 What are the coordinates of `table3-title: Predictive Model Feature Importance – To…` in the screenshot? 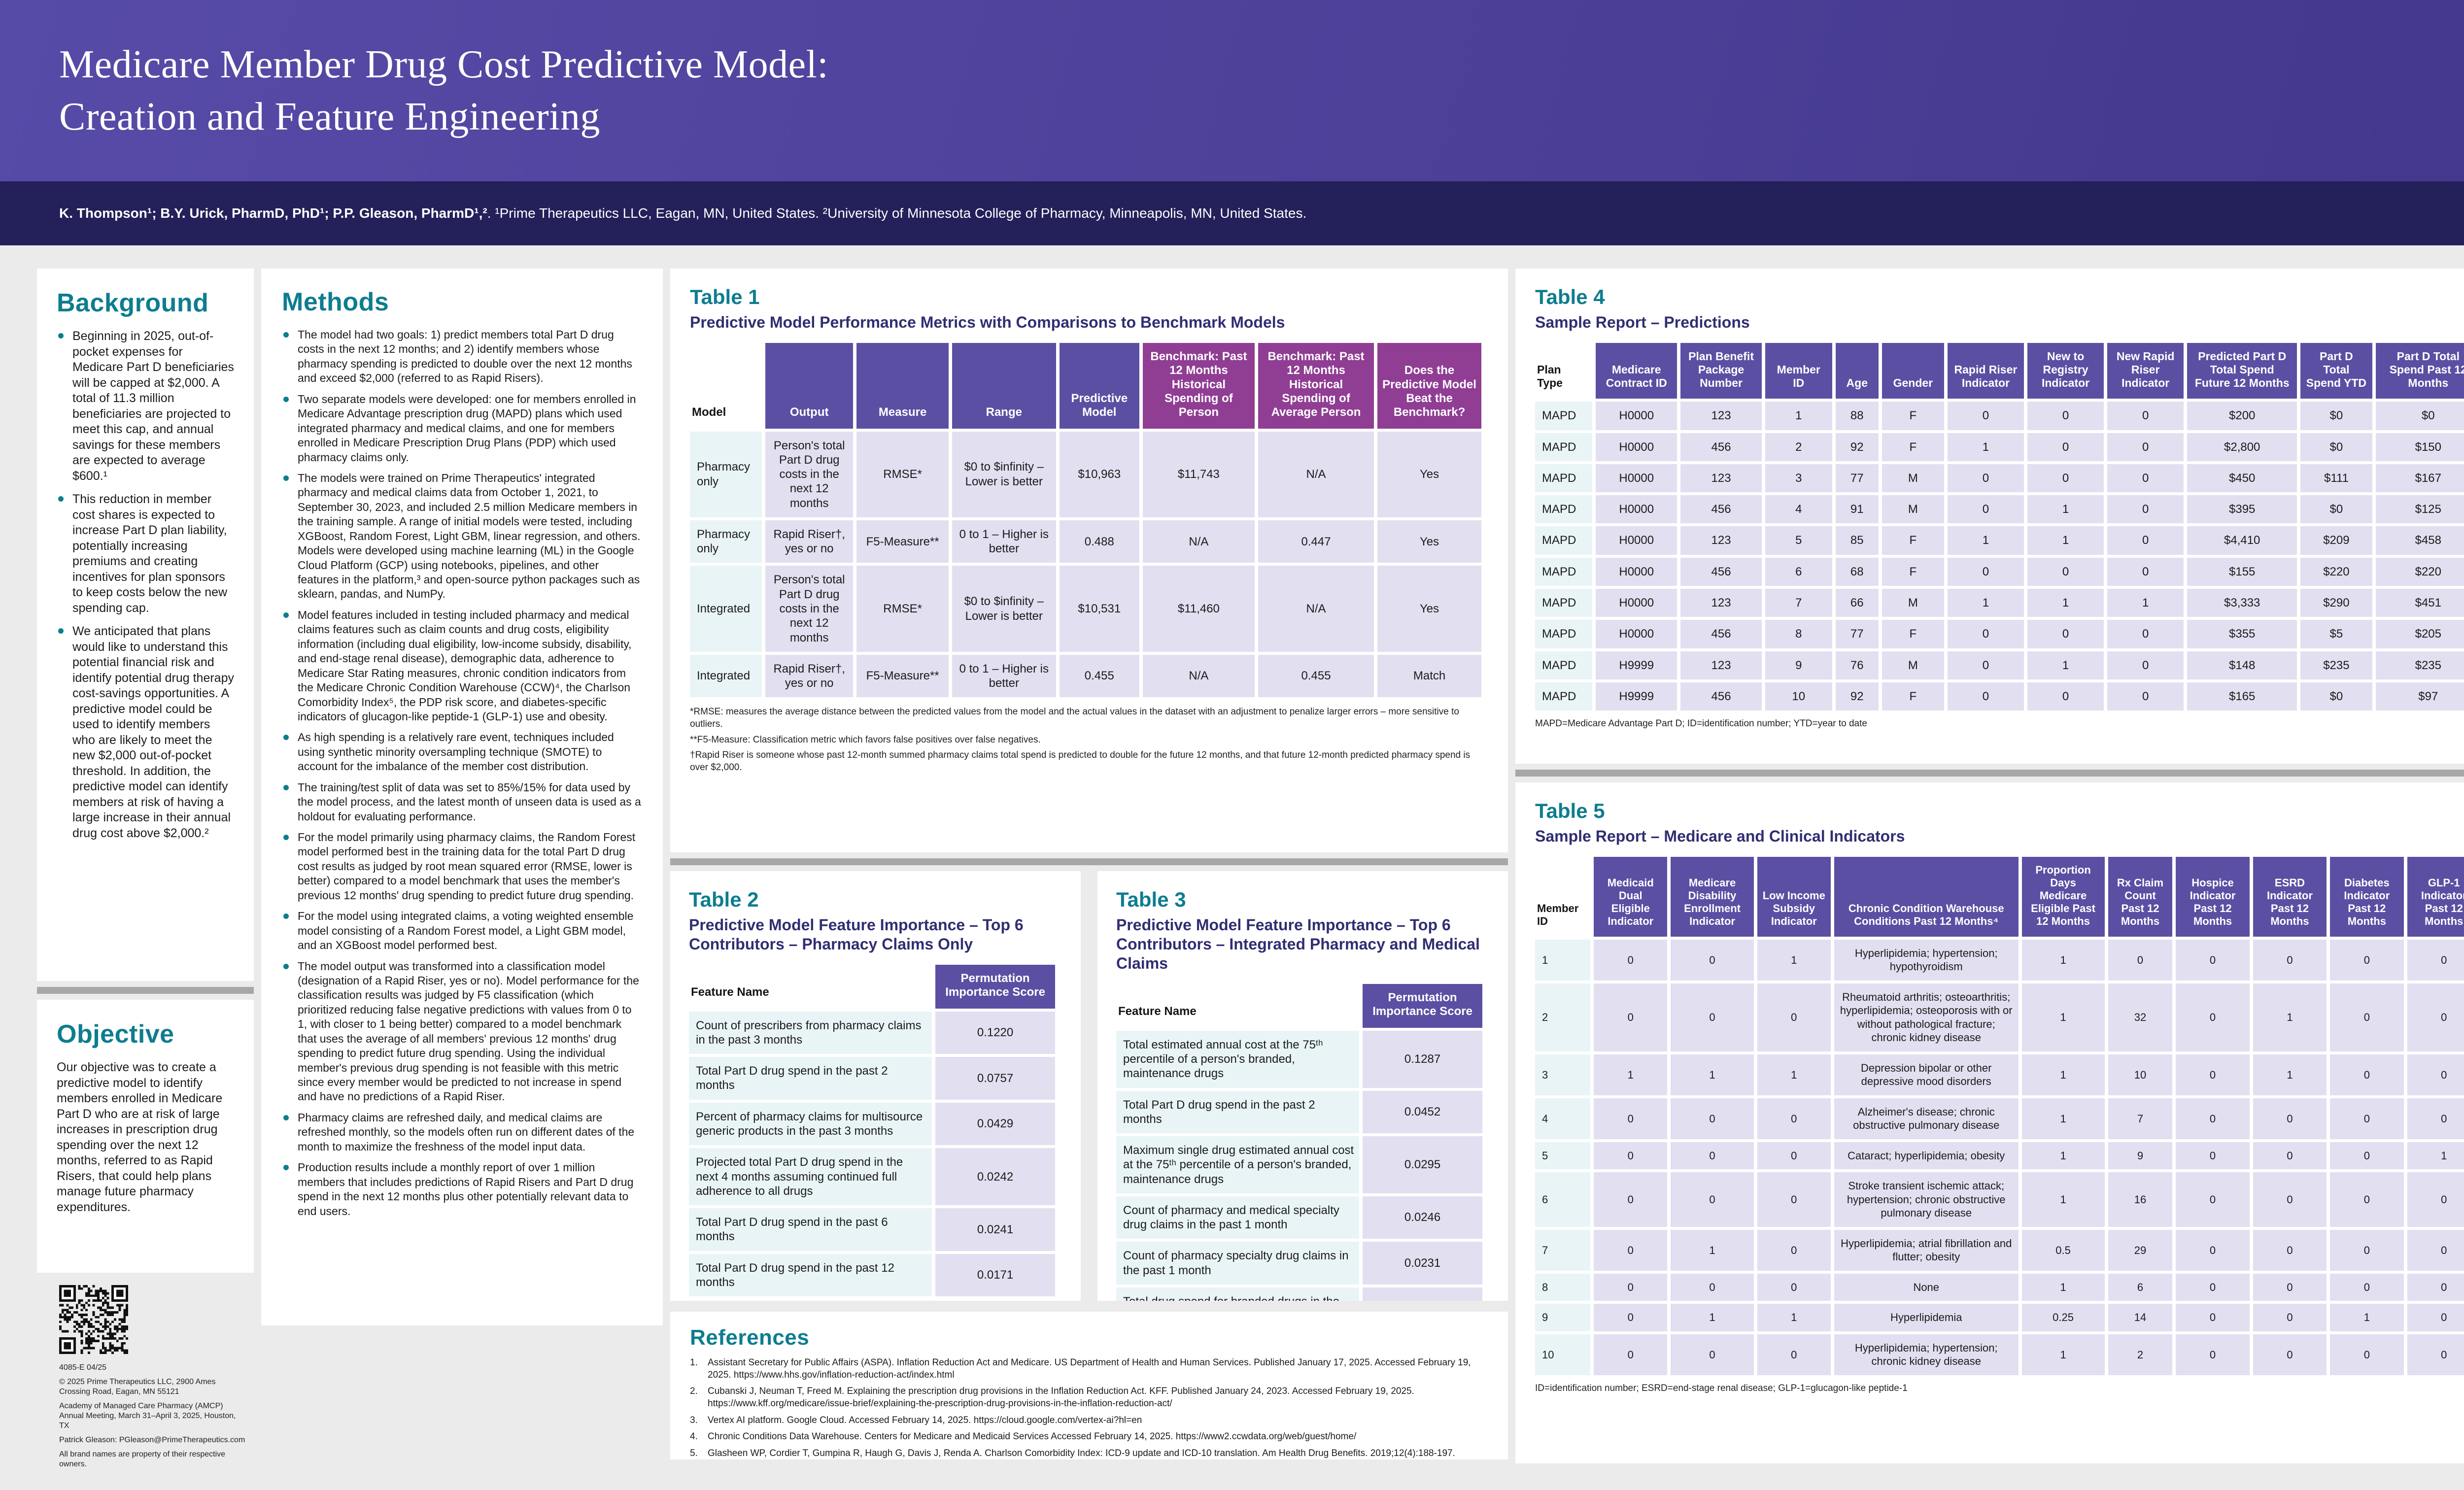 It's located at (1298, 944).